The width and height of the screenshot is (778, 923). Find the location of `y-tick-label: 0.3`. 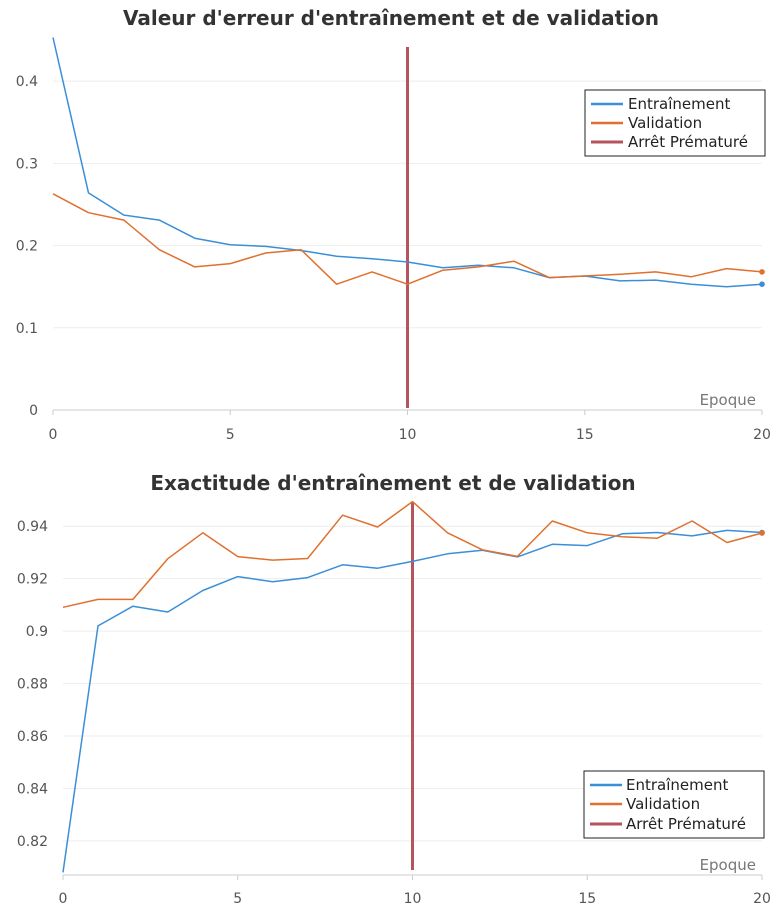

y-tick-label: 0.3 is located at coordinates (27, 164).